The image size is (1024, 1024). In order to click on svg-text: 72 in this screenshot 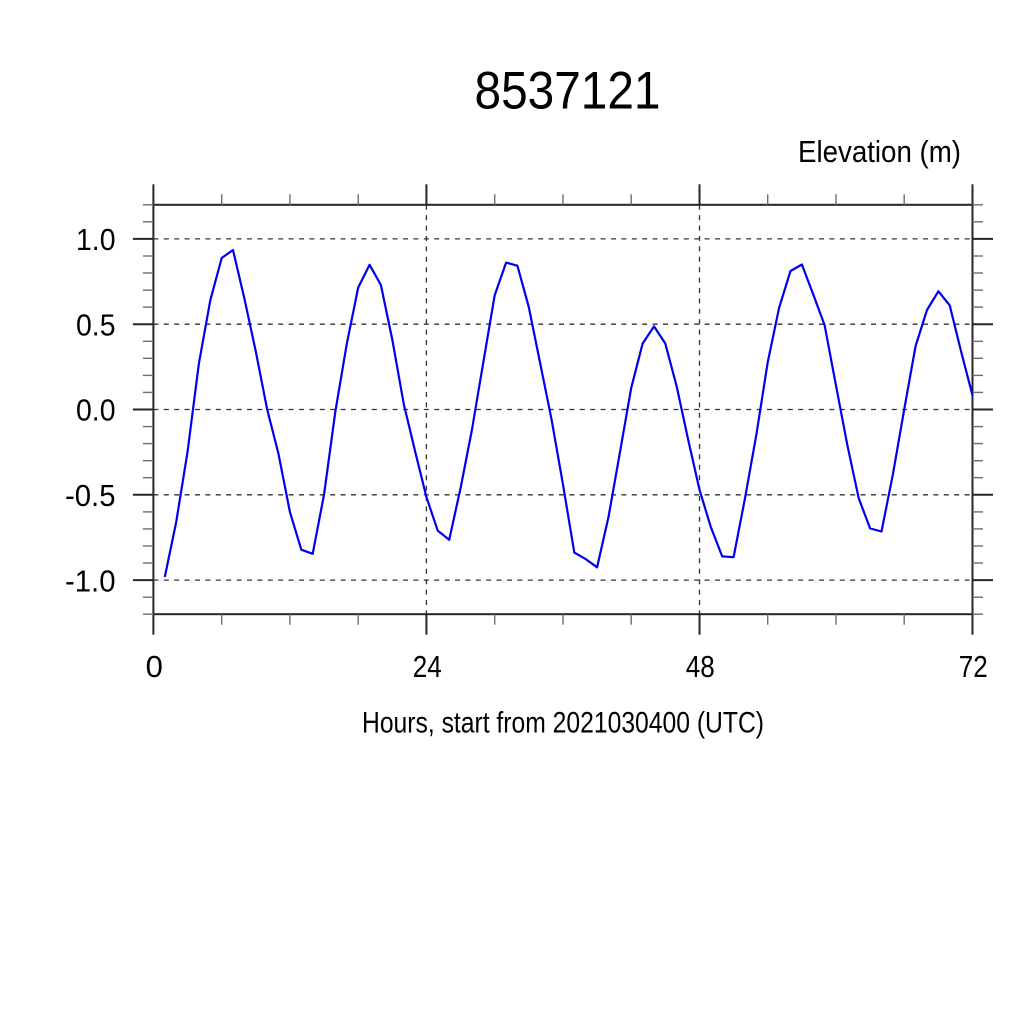, I will do `click(973, 666)`.